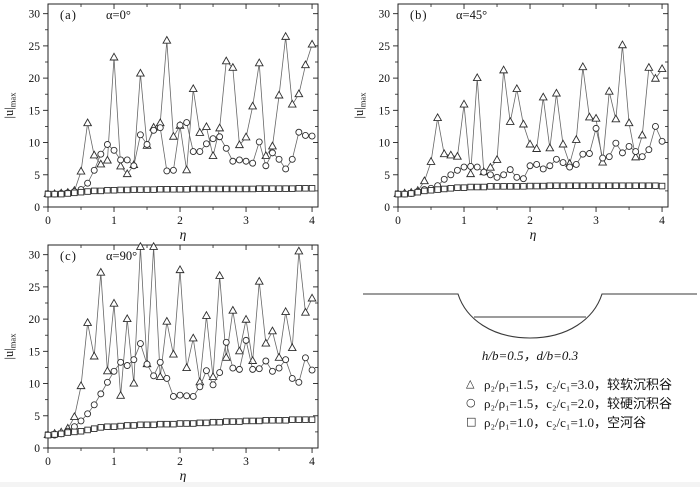  I want to click on legend-item-label: ρ₂/ρ₁=1.5，c₂/c₁=2.0，较硬沉积谷, so click(578, 403).